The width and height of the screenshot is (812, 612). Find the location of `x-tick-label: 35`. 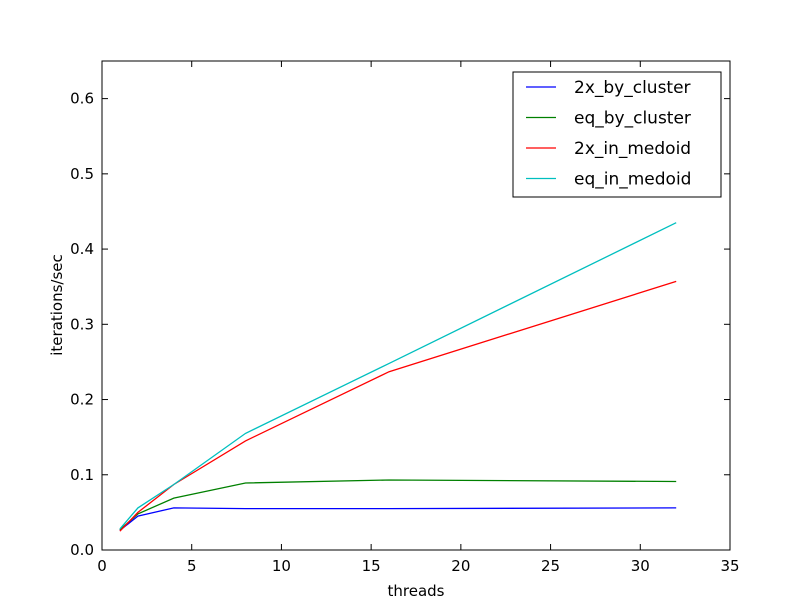

x-tick-label: 35 is located at coordinates (729, 566).